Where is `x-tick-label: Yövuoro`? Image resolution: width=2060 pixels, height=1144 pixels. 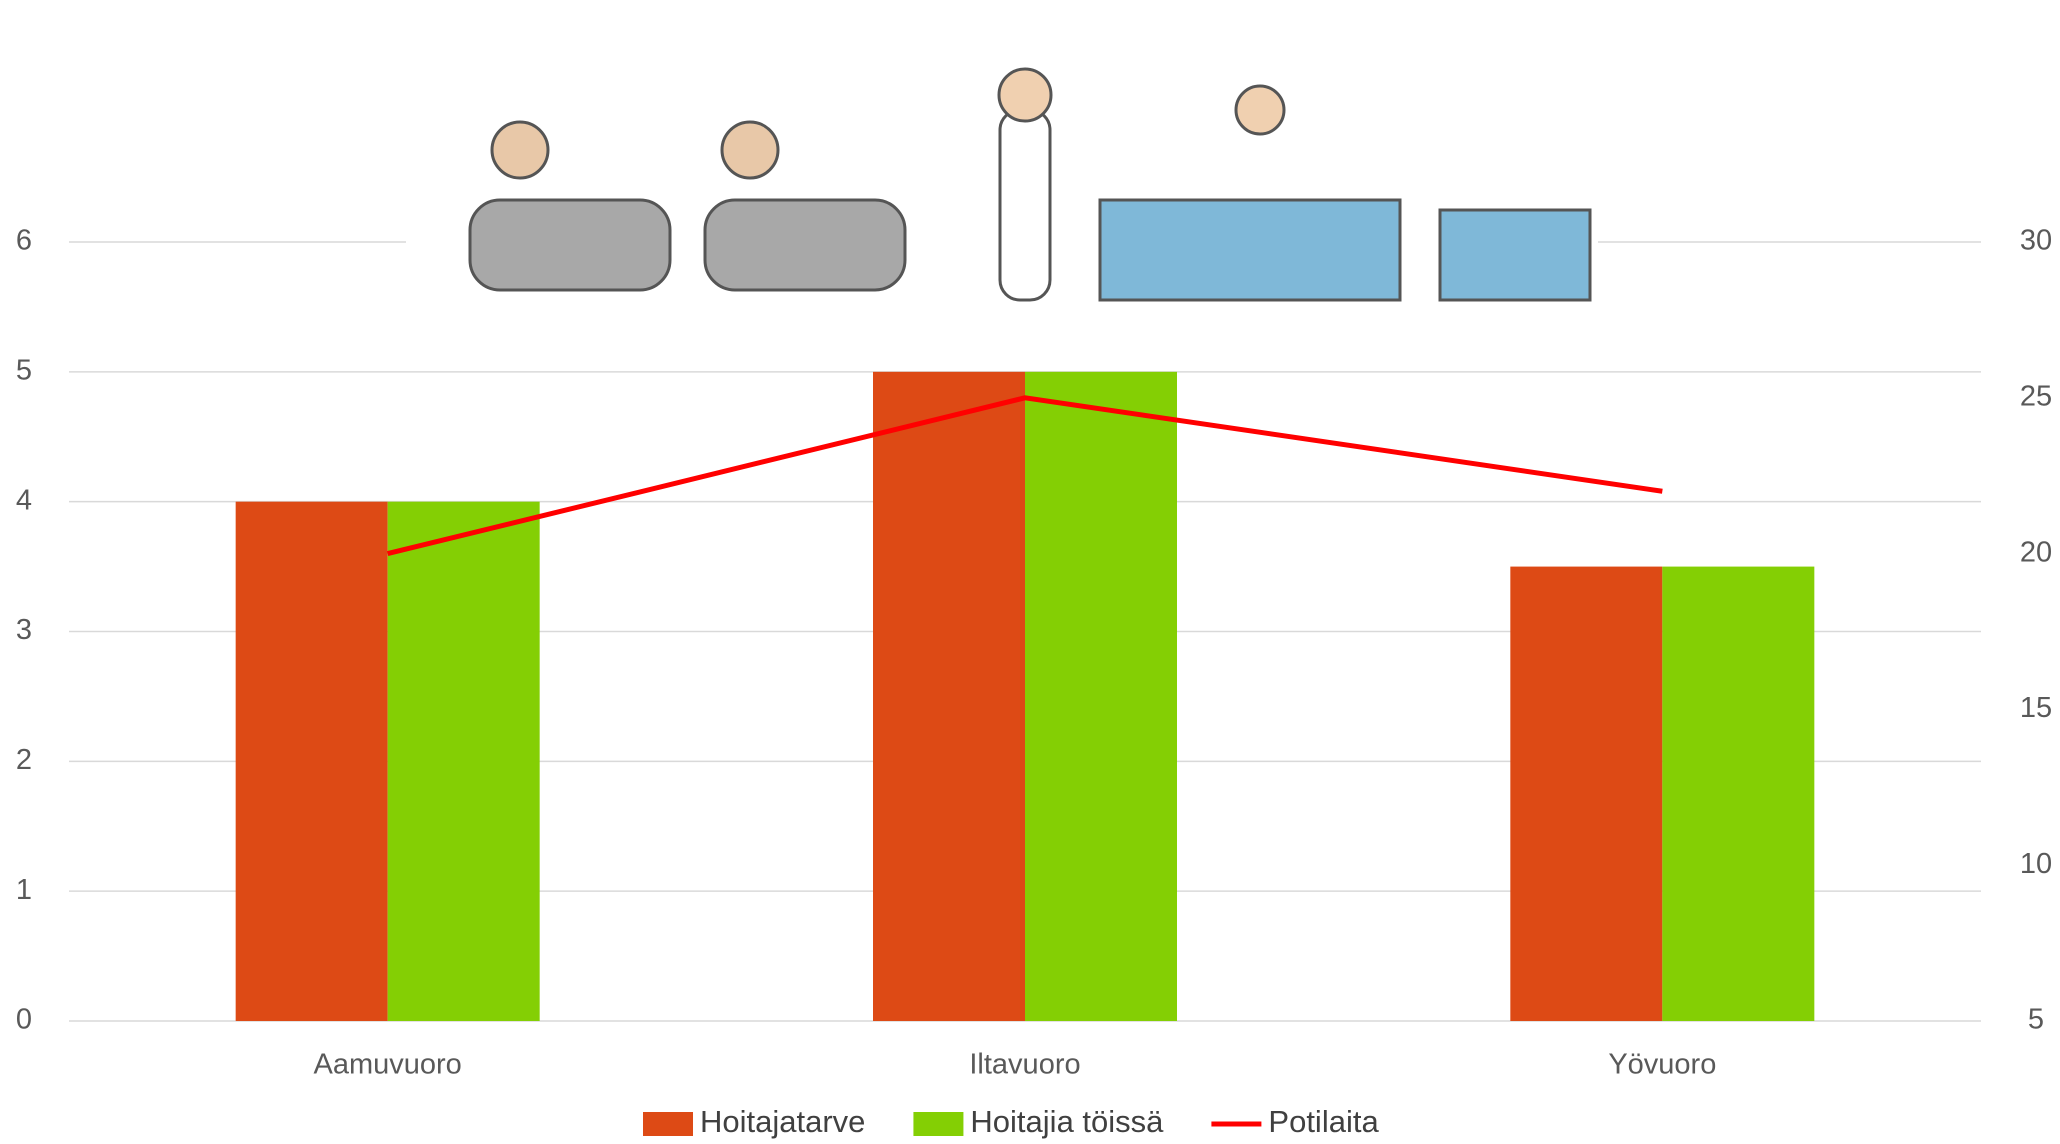 x-tick-label: Yövuoro is located at coordinates (1662, 1065).